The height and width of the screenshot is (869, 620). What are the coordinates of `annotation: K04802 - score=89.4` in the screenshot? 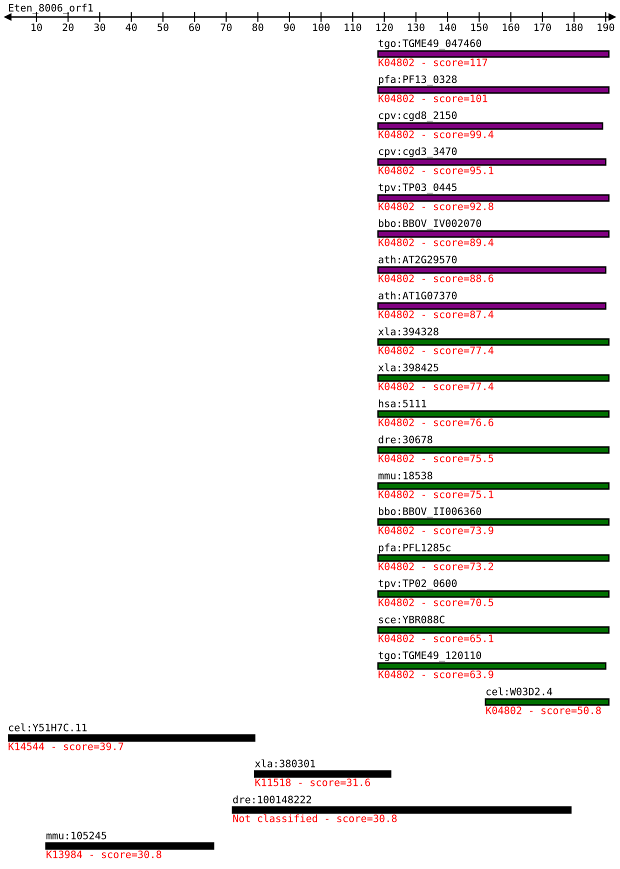 It's located at (436, 242).